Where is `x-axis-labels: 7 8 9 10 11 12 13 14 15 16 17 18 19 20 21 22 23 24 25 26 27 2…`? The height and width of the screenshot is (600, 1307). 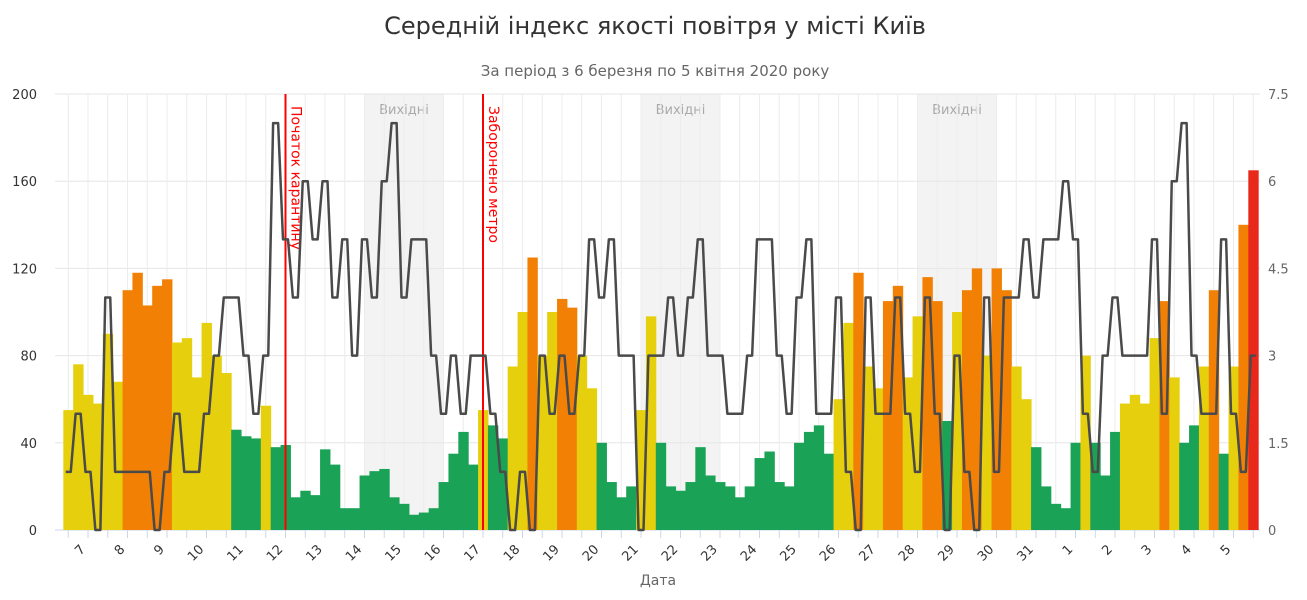
x-axis-labels: 7 8 9 10 11 12 13 14 15 16 17 18 19 20 21 22 23 24 25 26 27 2… is located at coordinates (653, 553).